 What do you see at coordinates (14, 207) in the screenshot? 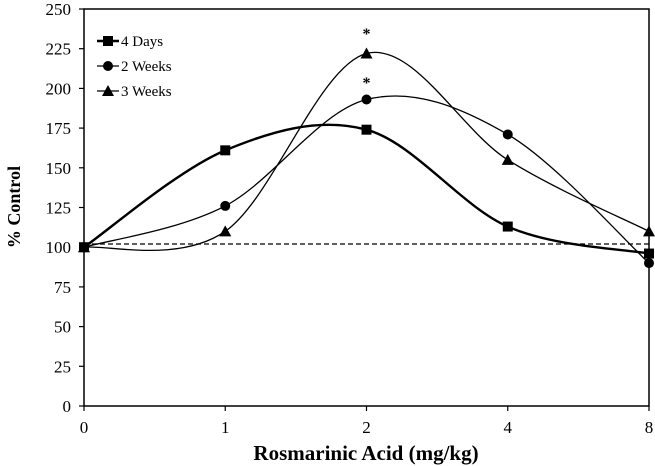
I see `y-axis-title: % Control` at bounding box center [14, 207].